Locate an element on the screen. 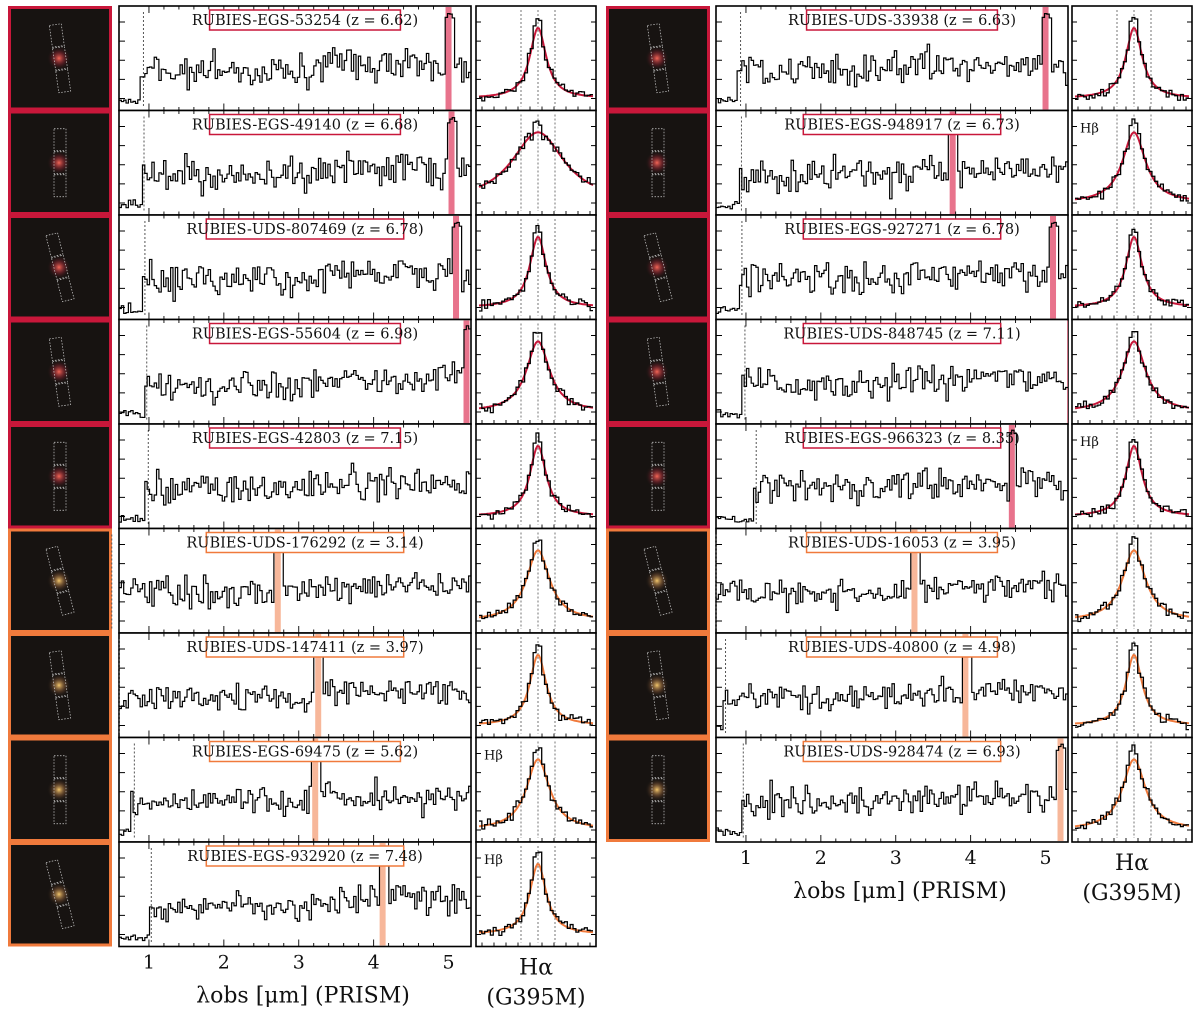  panel-row: RUBIES-UDS-928474 (z = 6.93) is located at coordinates (899, 789).